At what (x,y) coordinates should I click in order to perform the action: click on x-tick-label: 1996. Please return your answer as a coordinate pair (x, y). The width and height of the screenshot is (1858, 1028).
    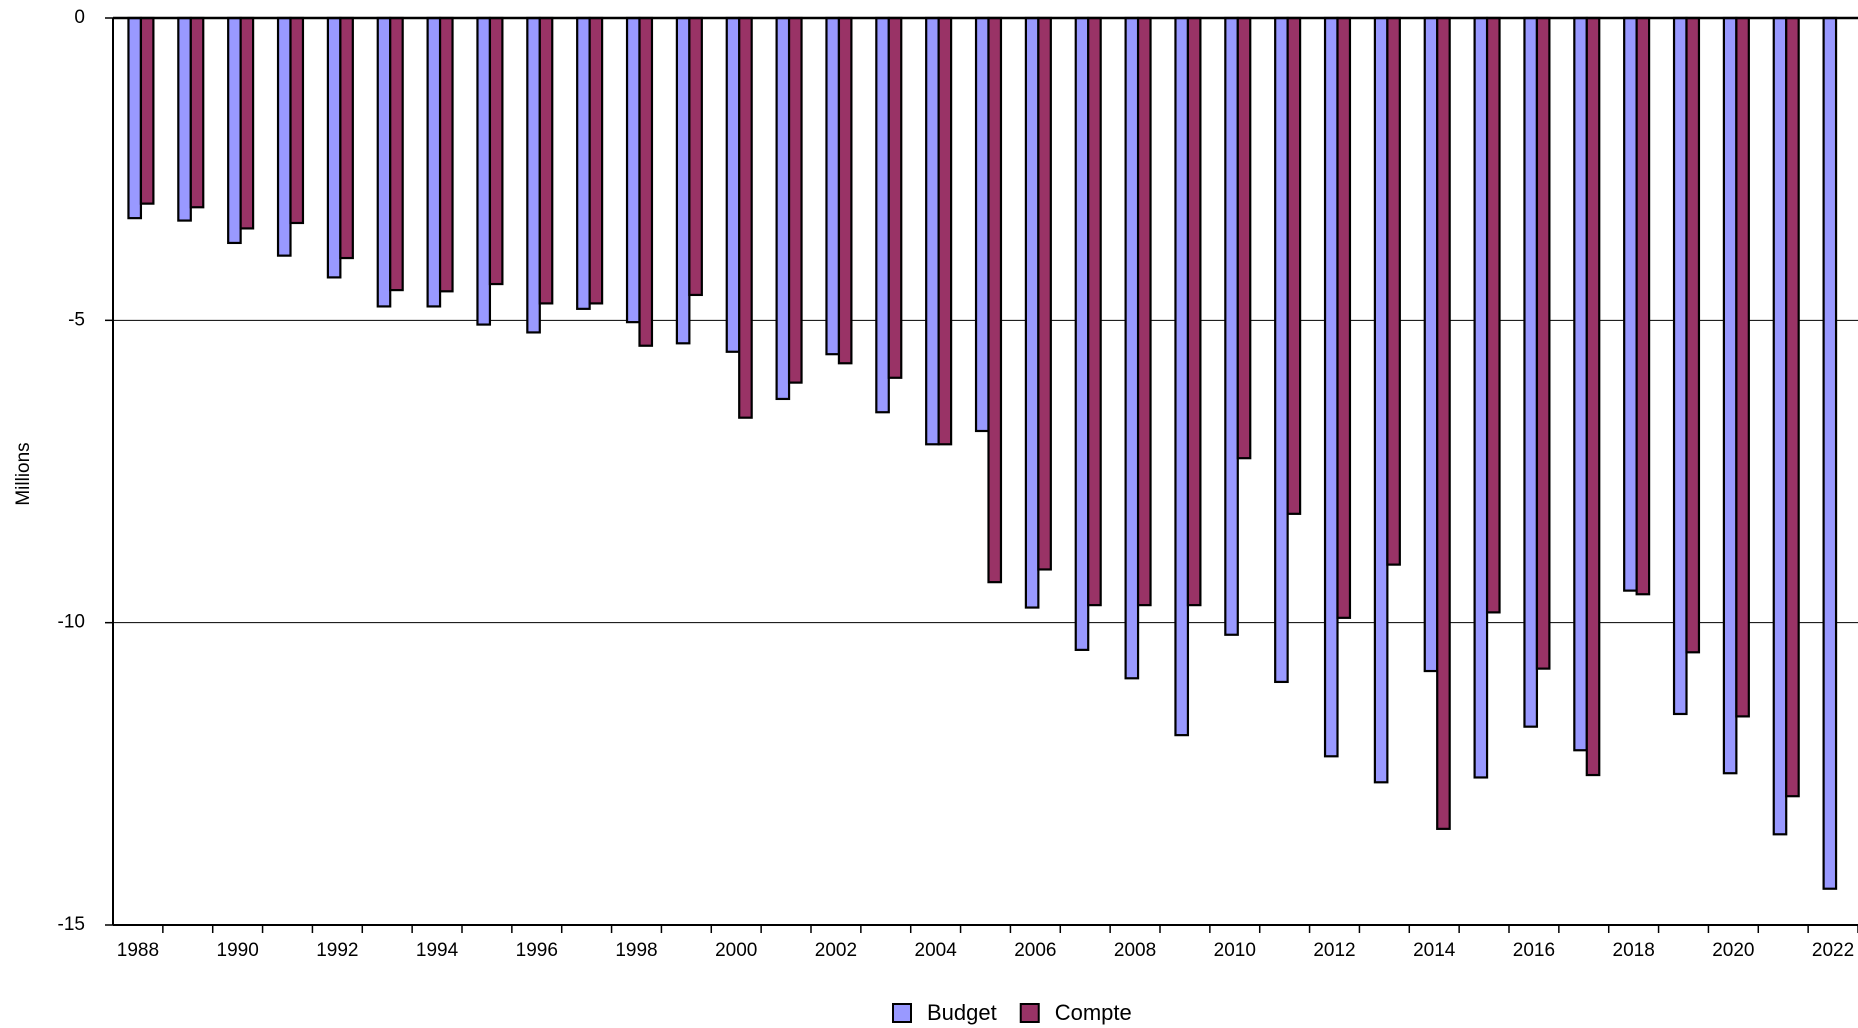
    Looking at the image, I should click on (537, 950).